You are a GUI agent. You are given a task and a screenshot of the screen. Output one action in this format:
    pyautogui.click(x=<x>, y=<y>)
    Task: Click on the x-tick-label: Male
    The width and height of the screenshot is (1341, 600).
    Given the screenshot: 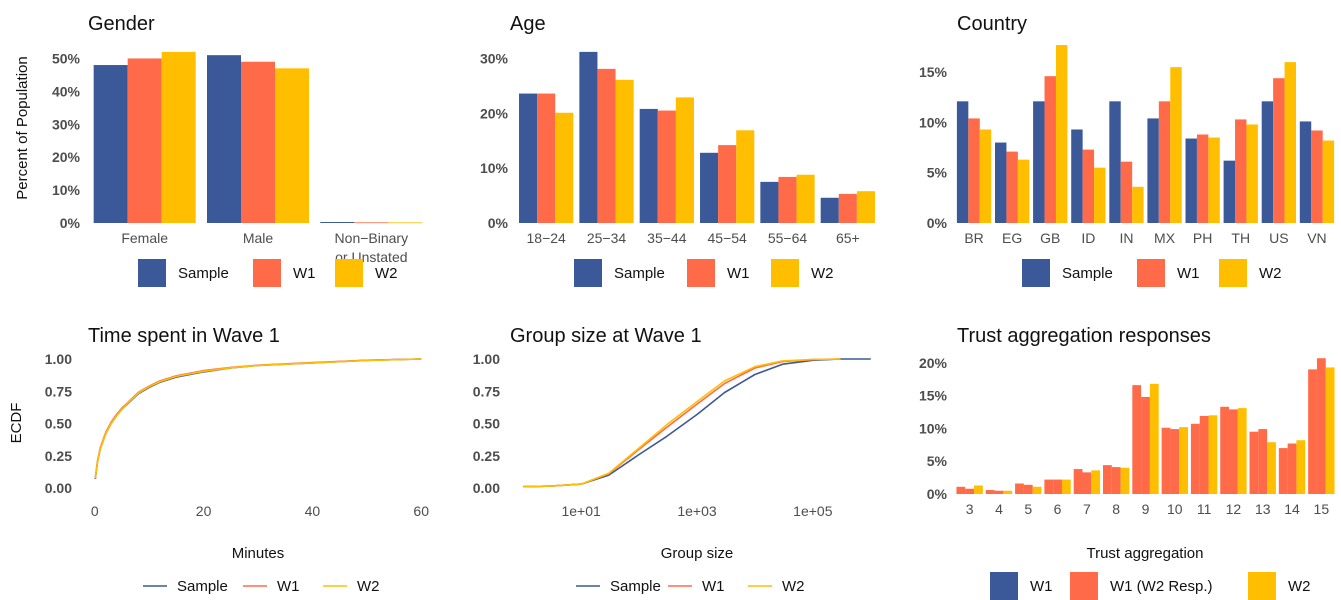 What is the action you would take?
    pyautogui.click(x=258, y=238)
    